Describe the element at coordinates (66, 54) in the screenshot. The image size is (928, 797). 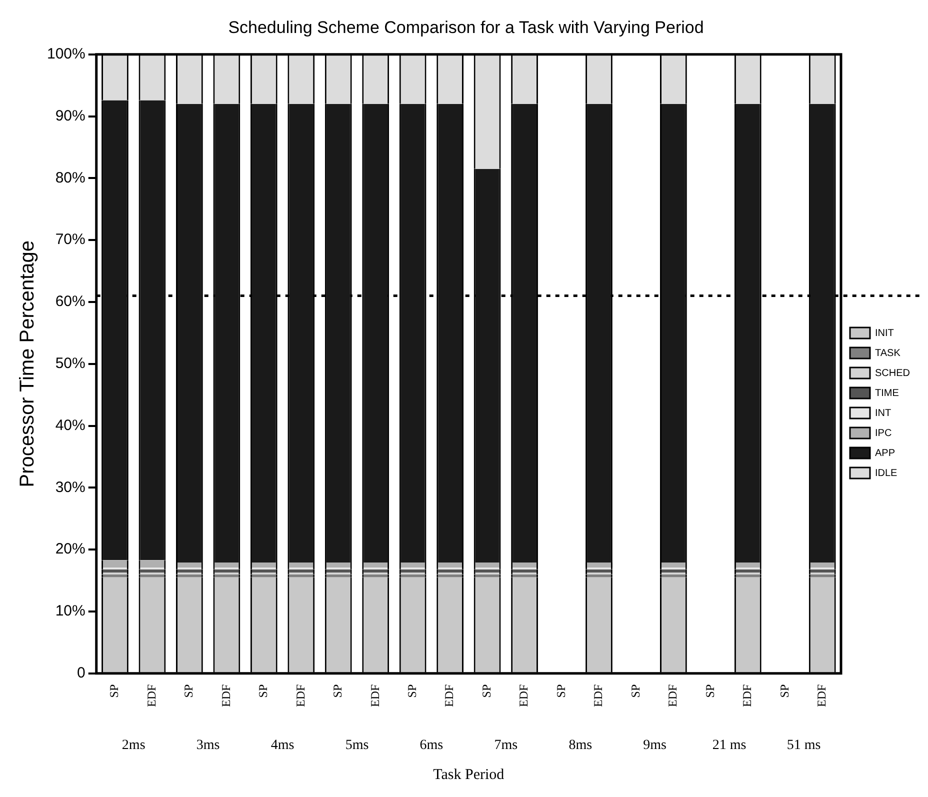
I see `y-tick-label: 100%` at that location.